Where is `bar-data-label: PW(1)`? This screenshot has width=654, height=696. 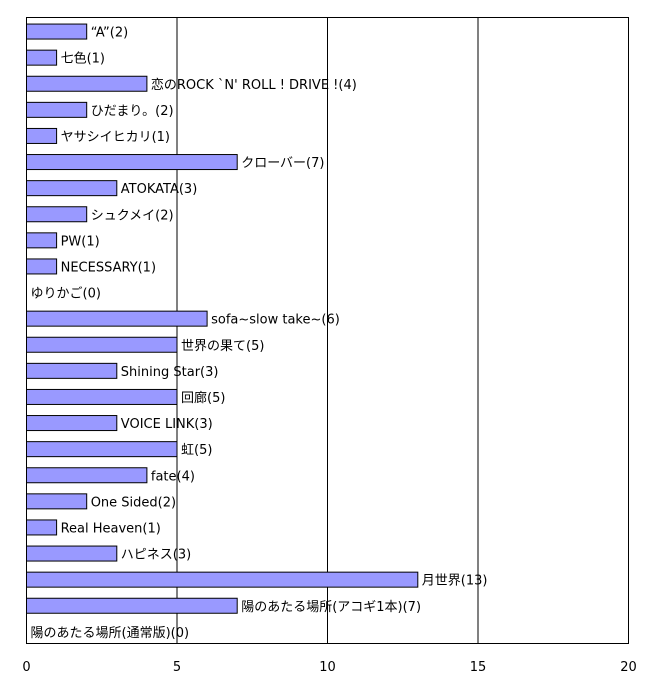
bar-data-label: PW(1) is located at coordinates (80, 241).